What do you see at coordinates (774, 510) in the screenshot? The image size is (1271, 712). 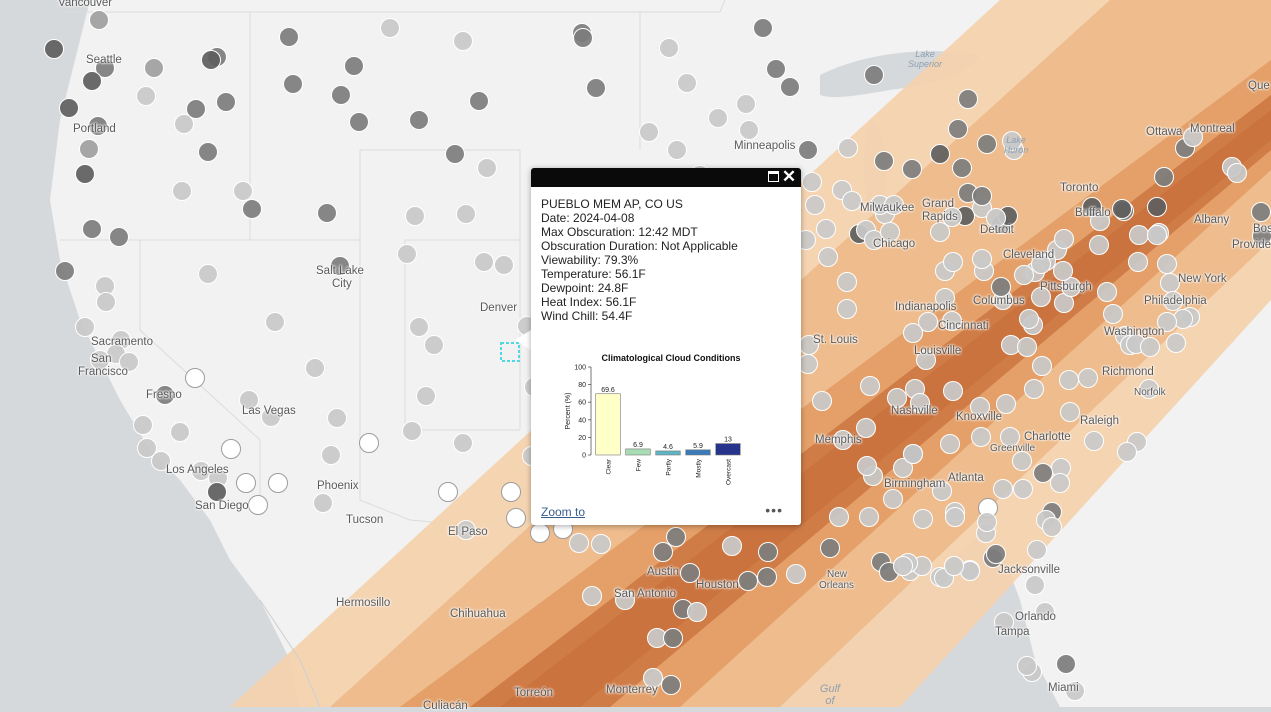 I see `more-options-icon: •••` at bounding box center [774, 510].